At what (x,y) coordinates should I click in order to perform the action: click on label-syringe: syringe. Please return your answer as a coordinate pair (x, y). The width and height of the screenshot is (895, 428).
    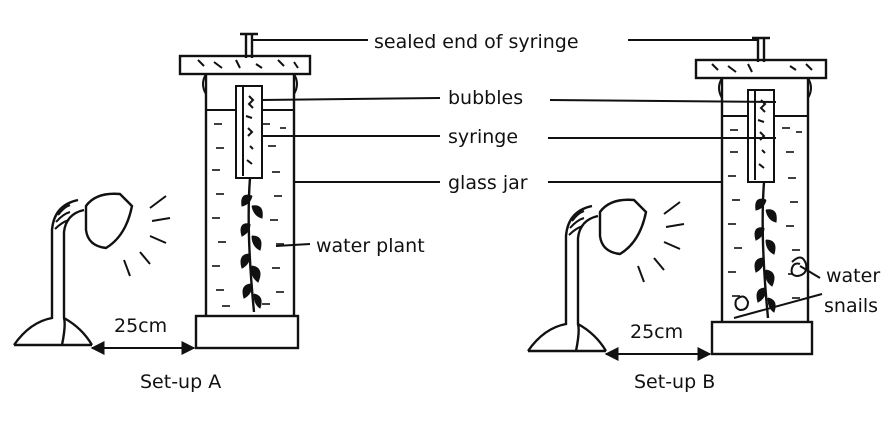
    Looking at the image, I should click on (483, 137).